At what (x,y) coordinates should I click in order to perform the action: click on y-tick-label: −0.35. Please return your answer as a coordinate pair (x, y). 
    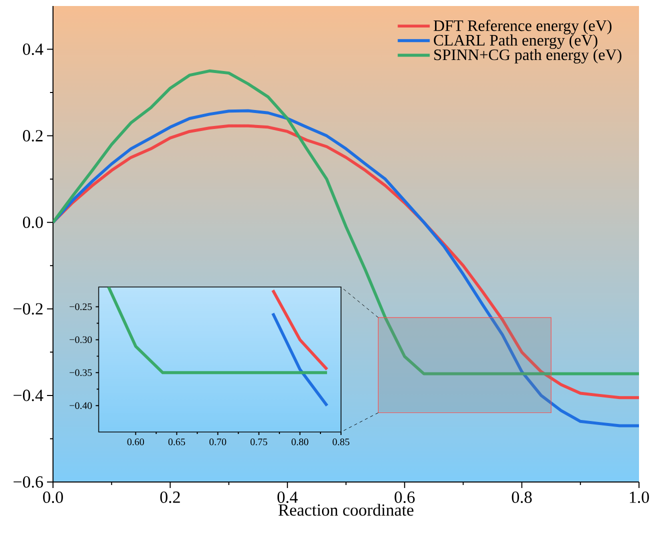
    Looking at the image, I should click on (81, 372).